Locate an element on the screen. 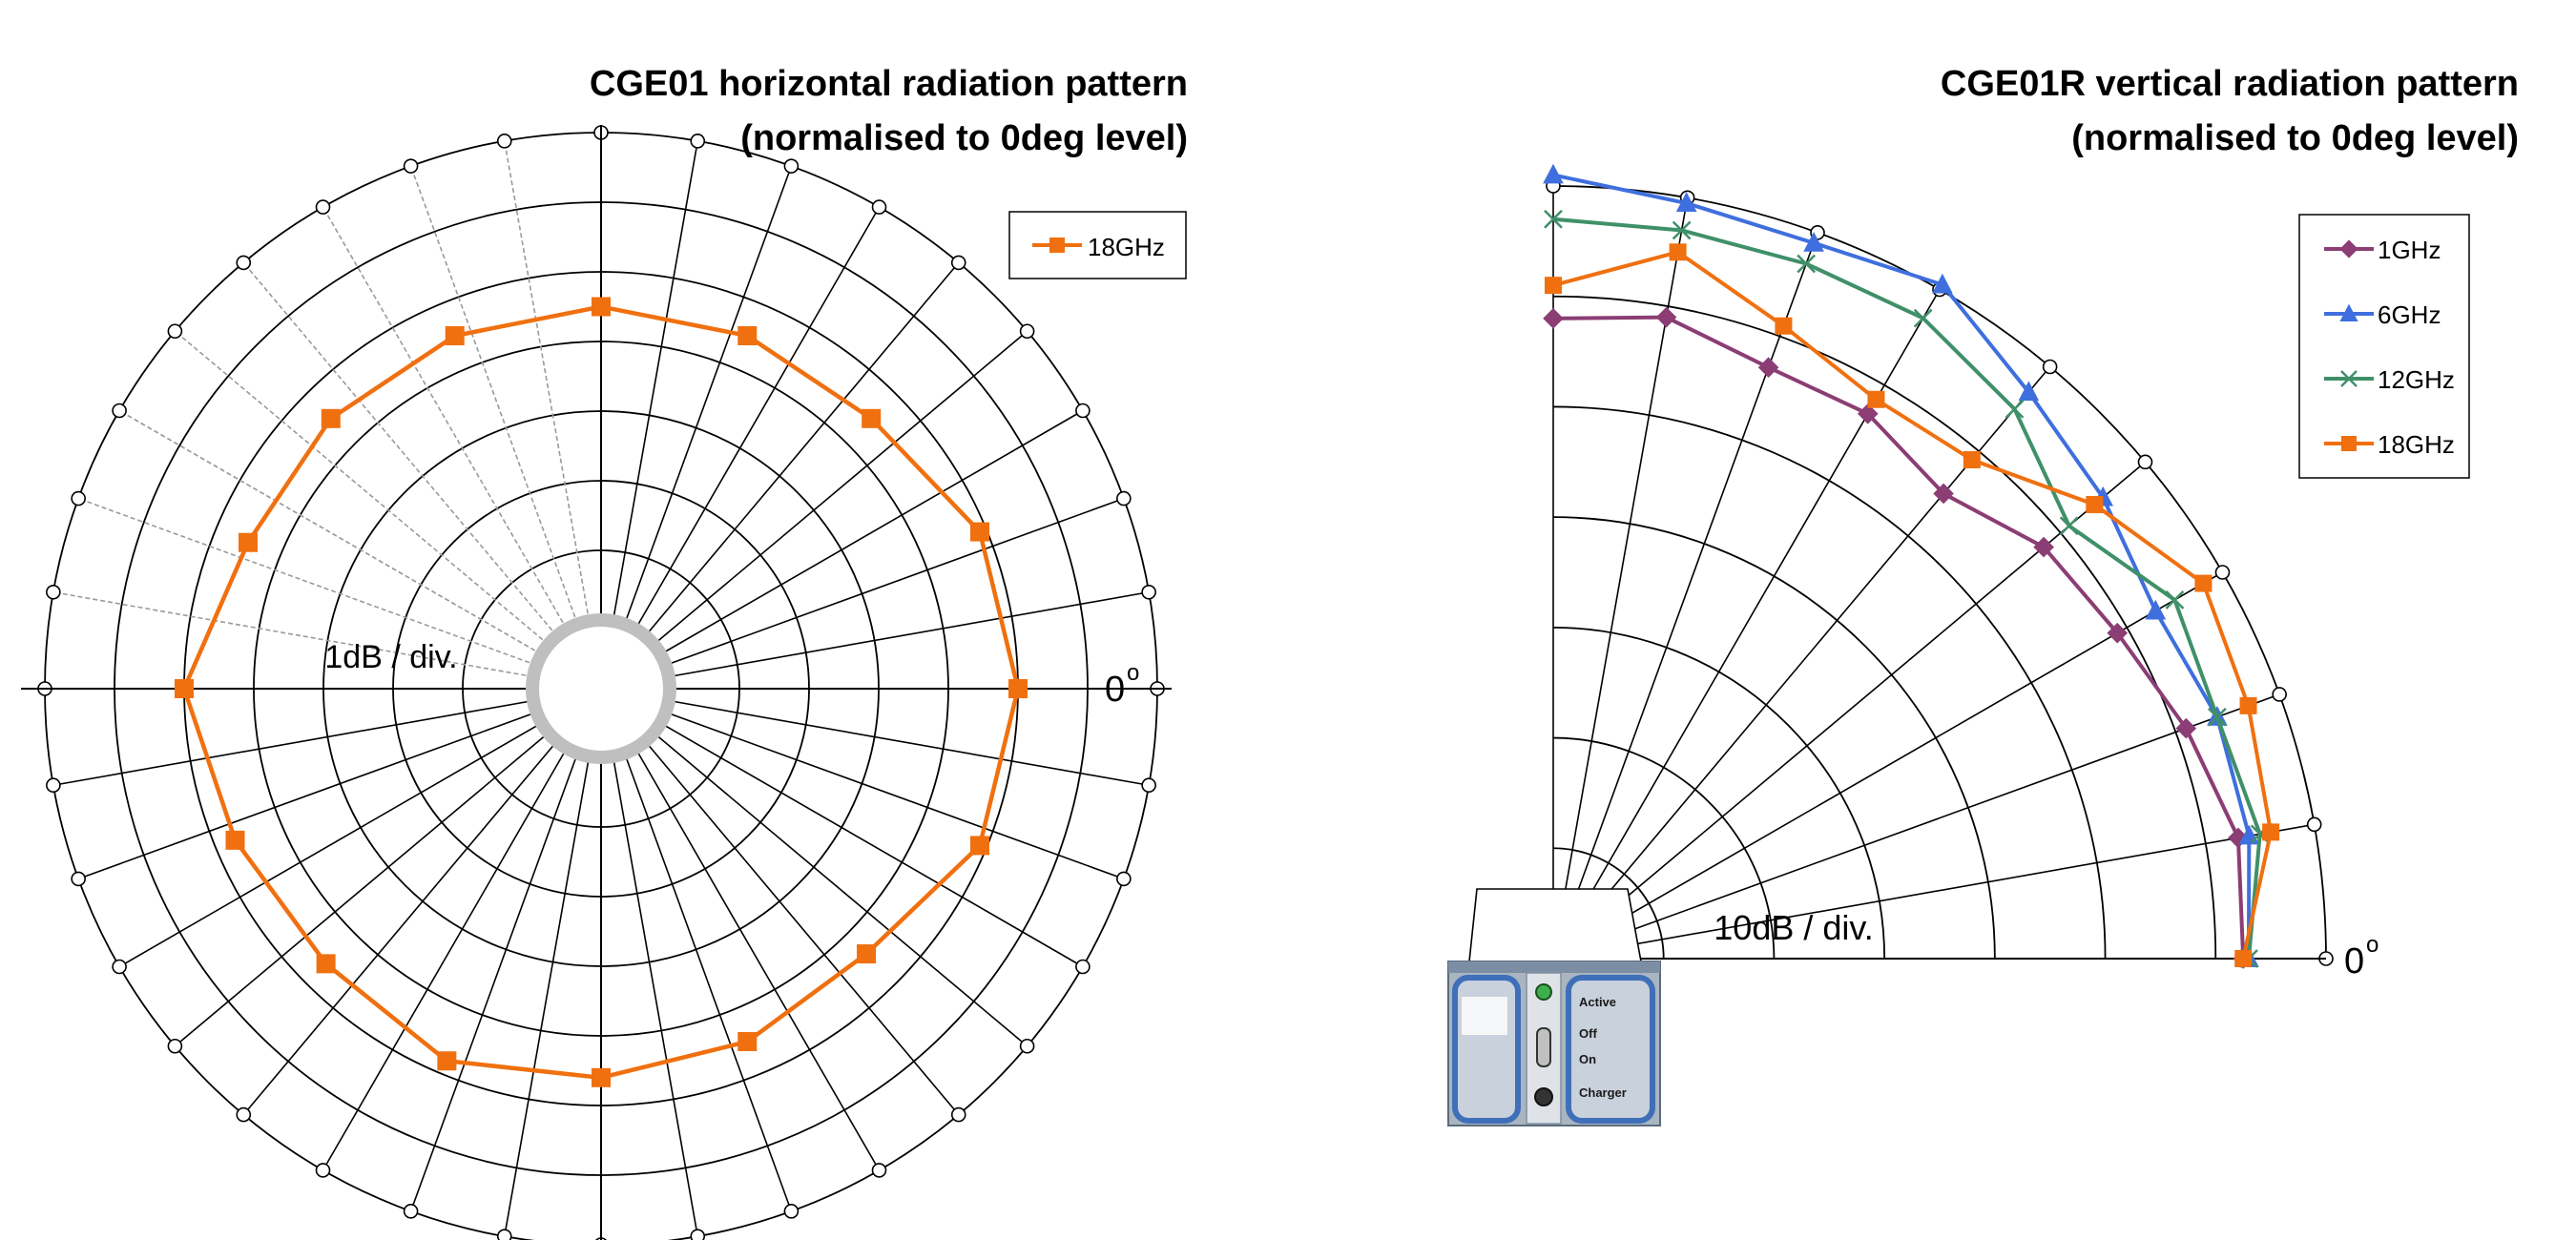  angle-zero-label: 0 is located at coordinates (1115, 690).